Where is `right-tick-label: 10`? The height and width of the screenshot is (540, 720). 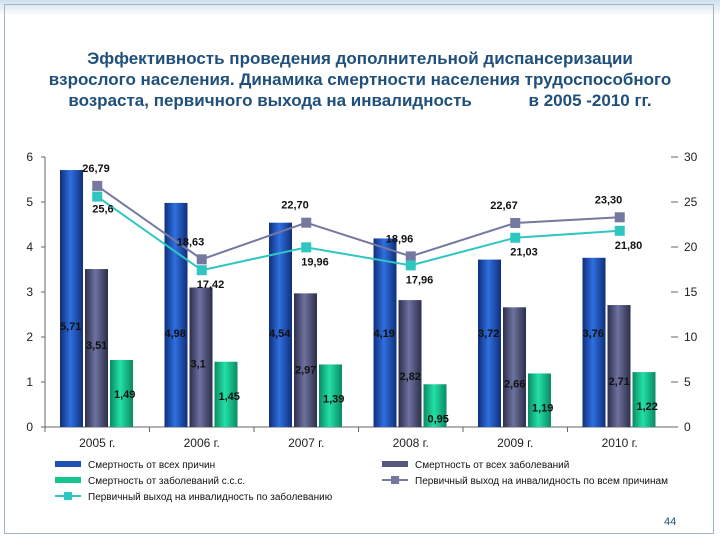
right-tick-label: 10 is located at coordinates (691, 337).